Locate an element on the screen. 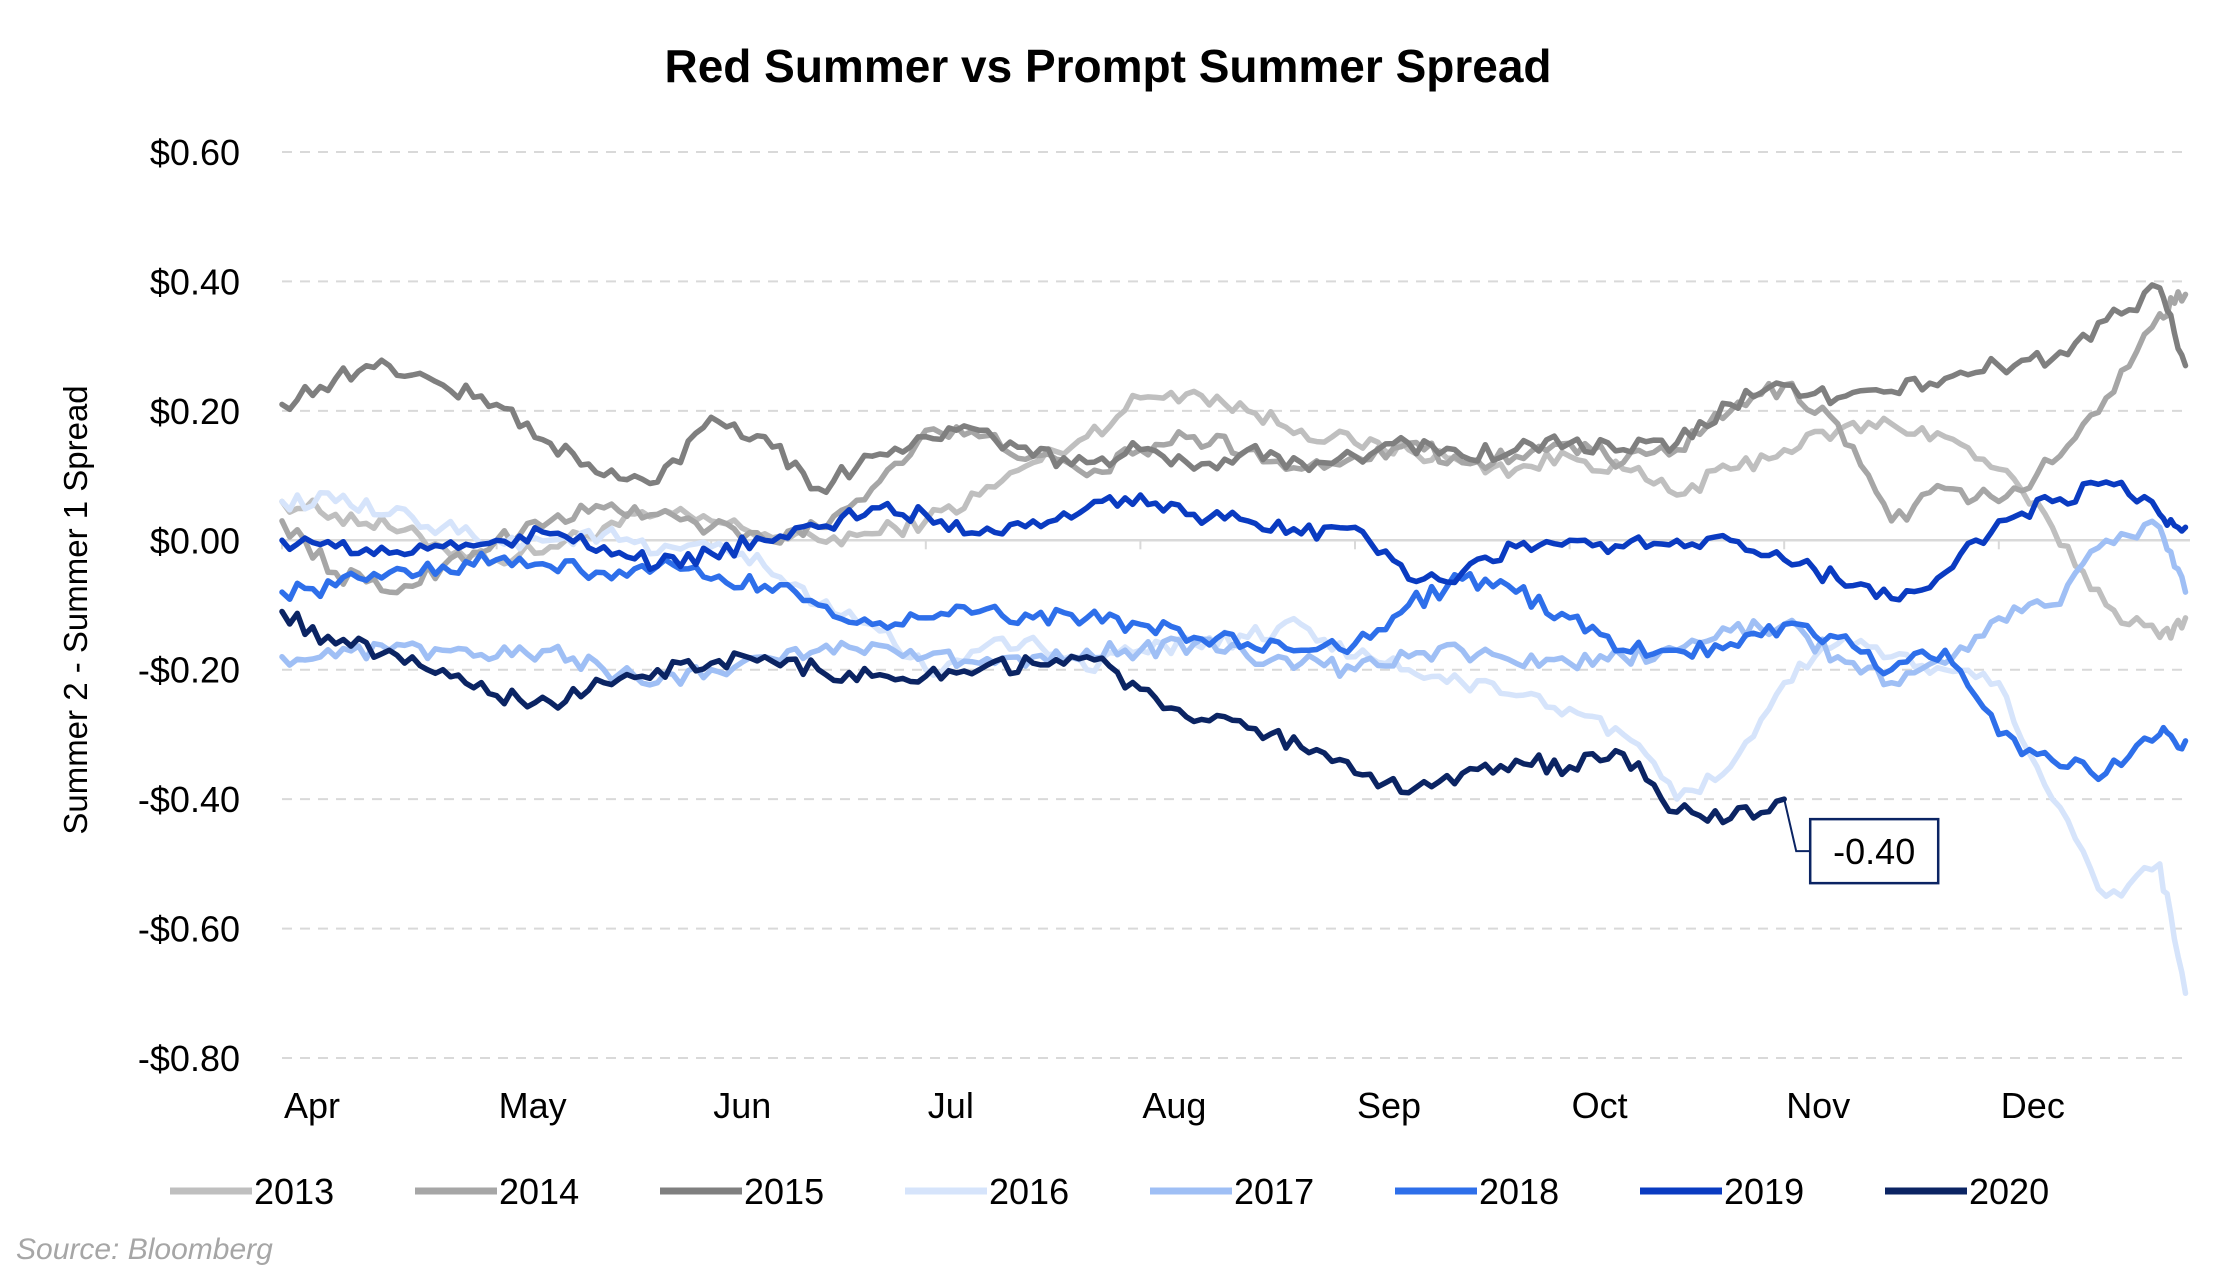  legend: 2013 2014 2015 2016 2017 2018 2019 2020 is located at coordinates (1109, 1191).